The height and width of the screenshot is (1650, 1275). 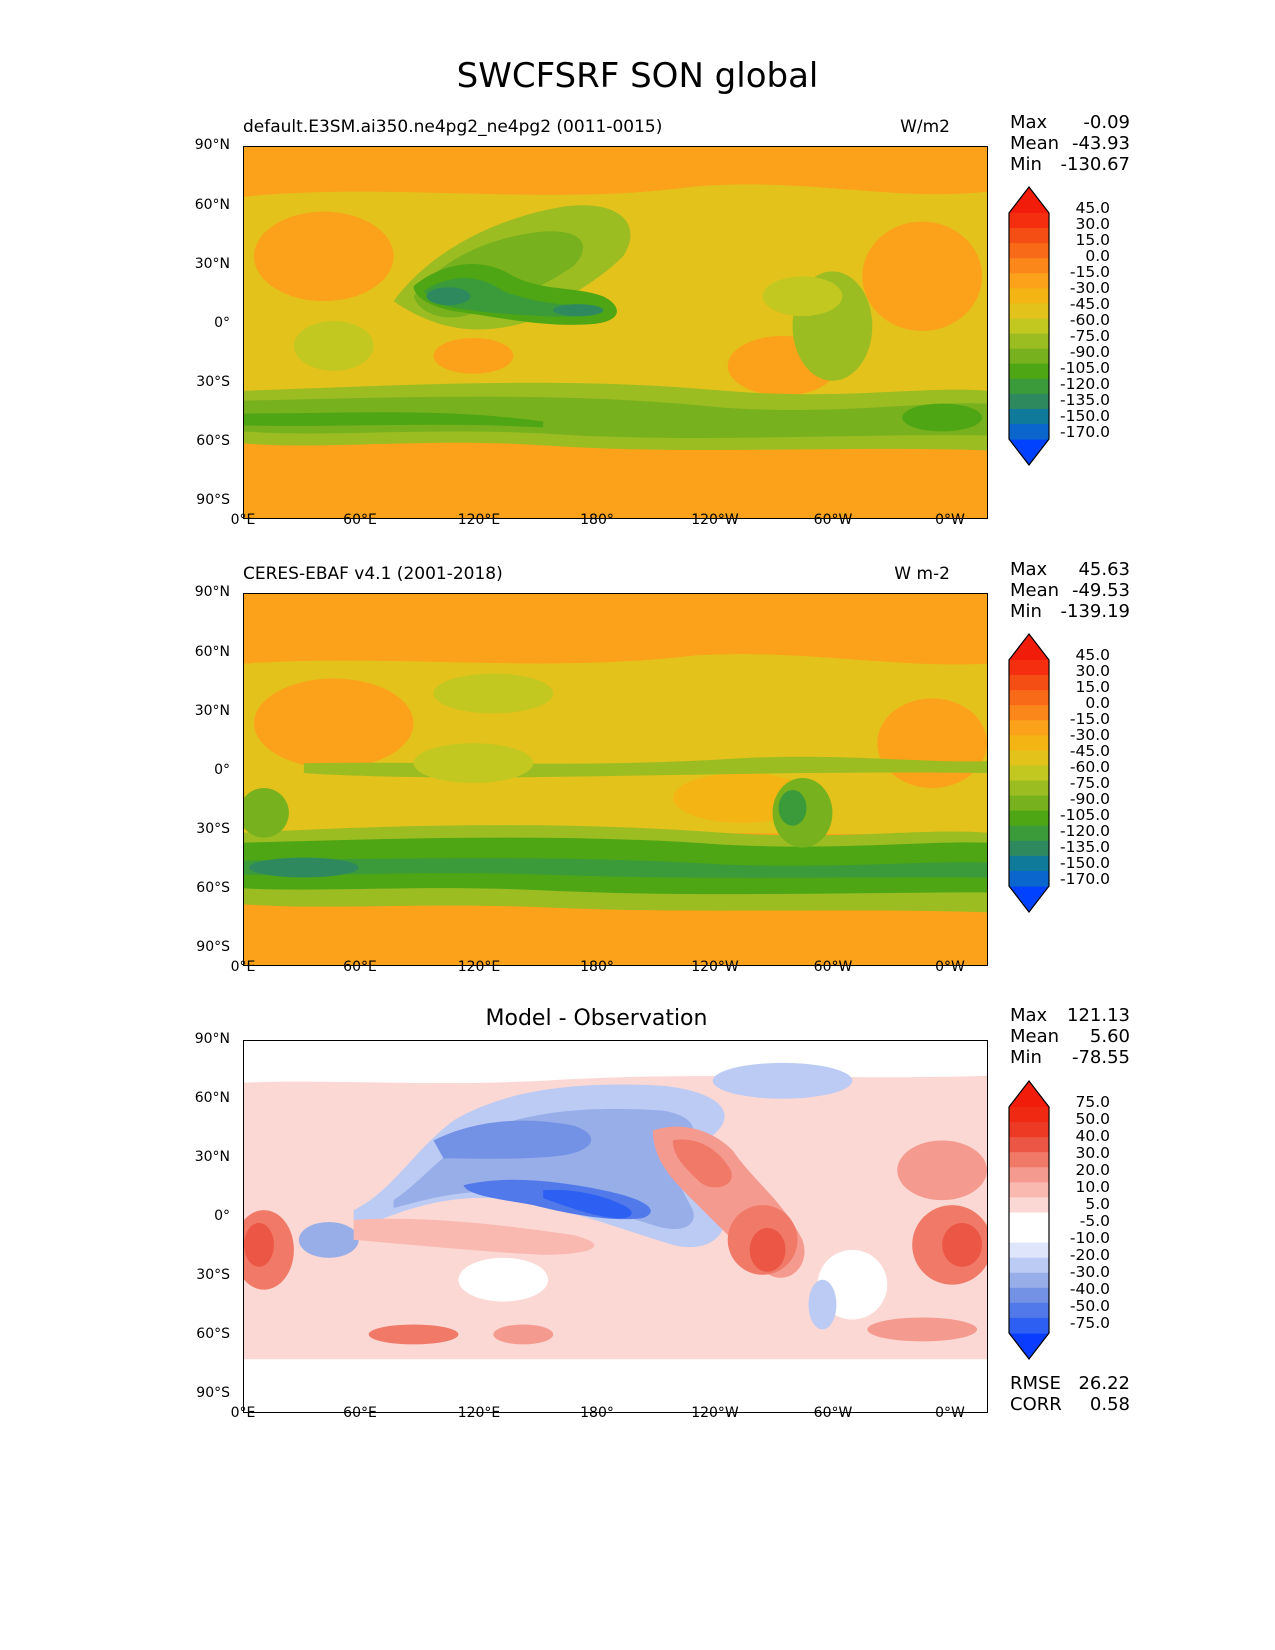 I want to click on map-difference, so click(x=615, y=1226).